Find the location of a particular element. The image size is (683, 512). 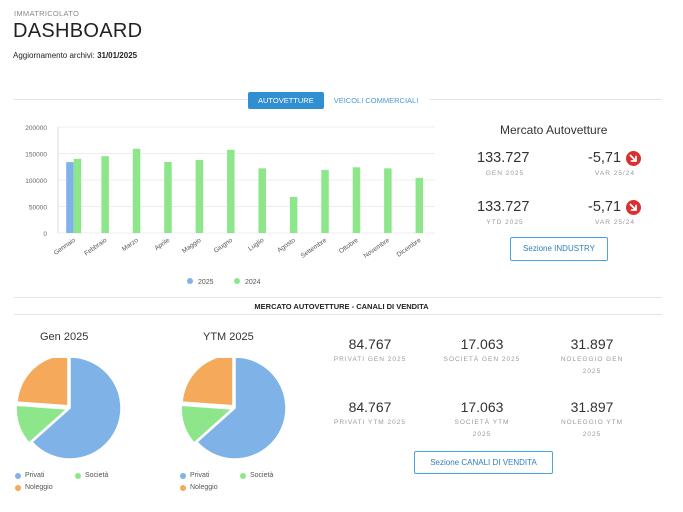

stat-societa-gen-label: SOCIETÀ GEN 2025 is located at coordinates (482, 360).